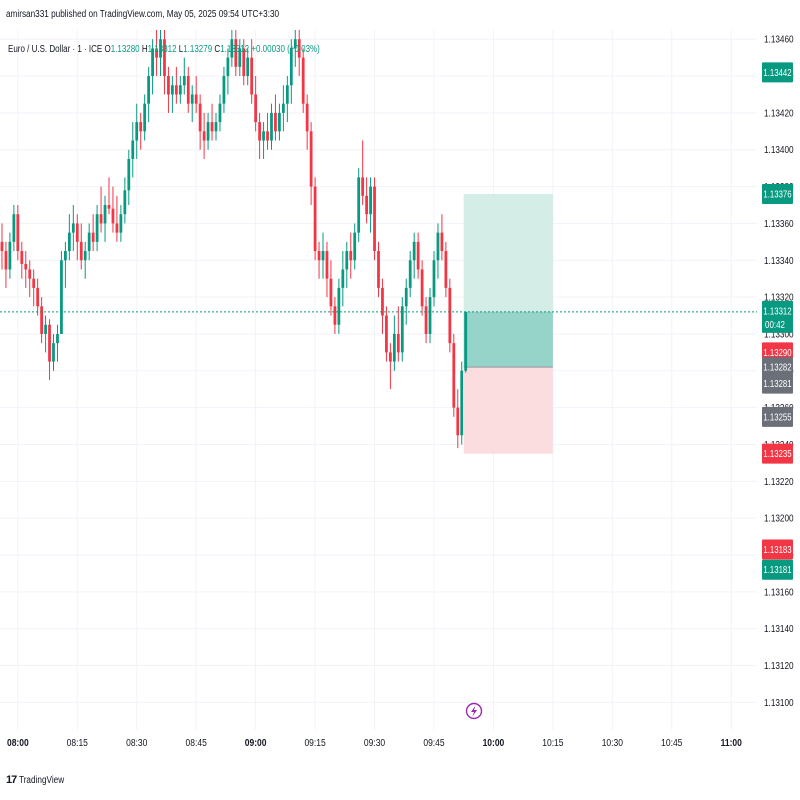  What do you see at coordinates (508, 339) in the screenshot?
I see `current-profit-zone` at bounding box center [508, 339].